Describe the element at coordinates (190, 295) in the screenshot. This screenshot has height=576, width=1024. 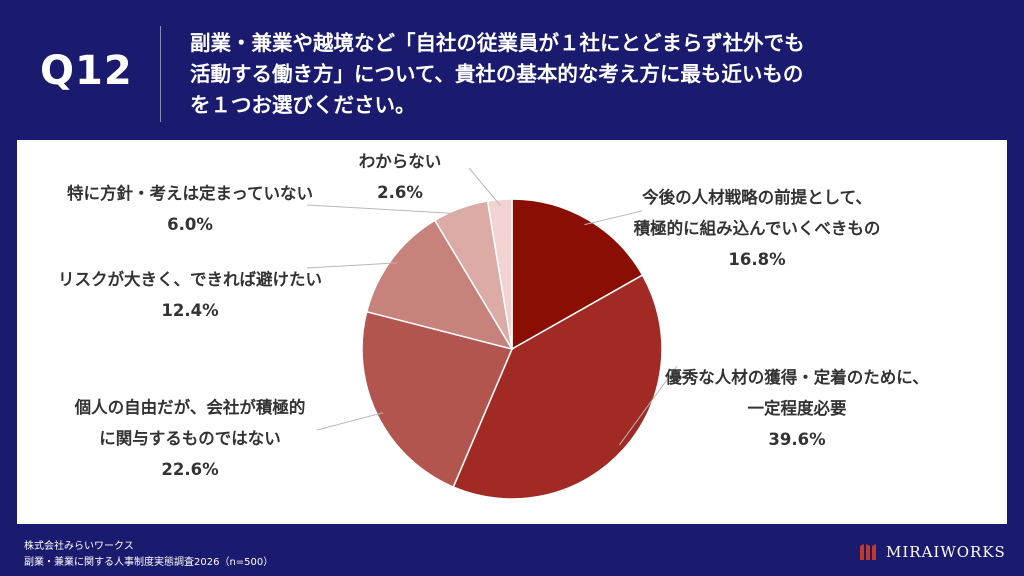
I see `slice-label-3: リスクが大きく、できれば避けたい 12.4%` at that location.